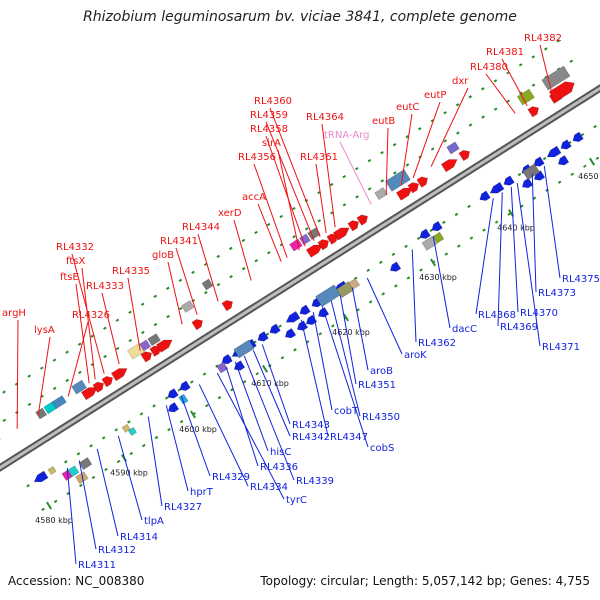  What do you see at coordinates (44, 330) in the screenshot?
I see `gene-label-upper: lysA` at bounding box center [44, 330].